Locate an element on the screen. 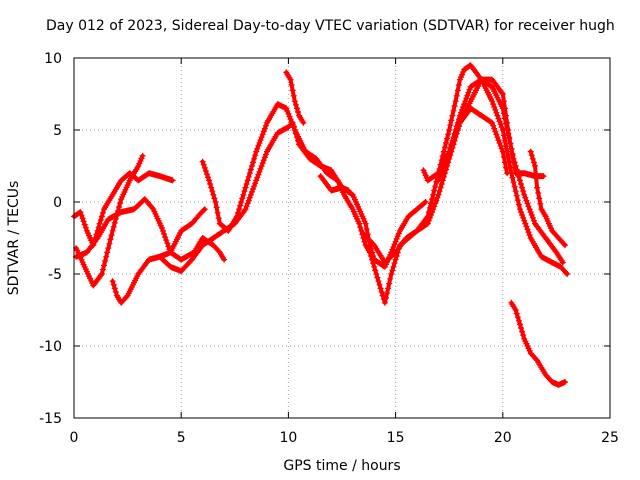 Image resolution: width=640 pixels, height=480 pixels. y-tick-label: -15 is located at coordinates (50, 419).